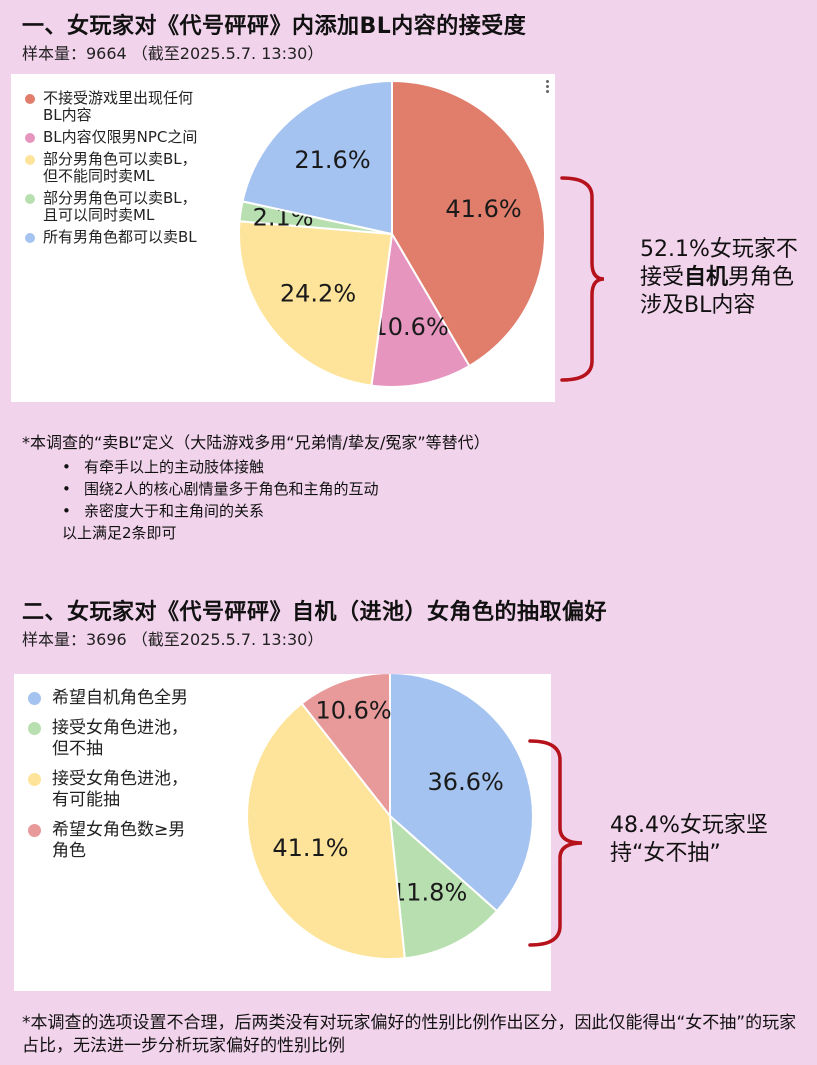  What do you see at coordinates (119, 533) in the screenshot?
I see `definition-conclusion: 以上满足2条即可` at bounding box center [119, 533].